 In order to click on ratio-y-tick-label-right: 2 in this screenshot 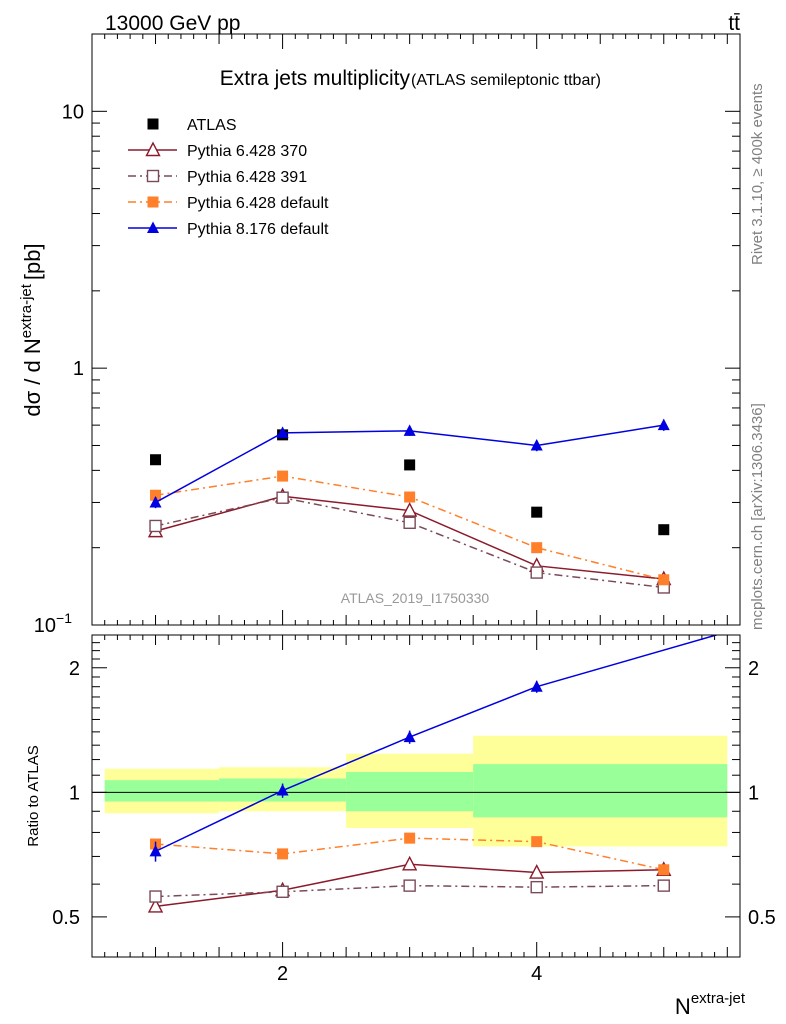, I will do `click(753, 669)`.